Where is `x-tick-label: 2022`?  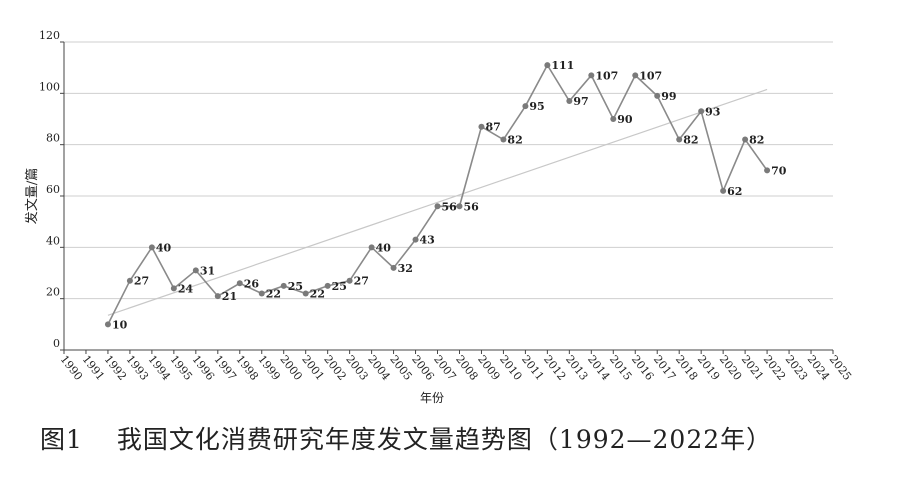 x-tick-label: 2022 is located at coordinates (774, 368).